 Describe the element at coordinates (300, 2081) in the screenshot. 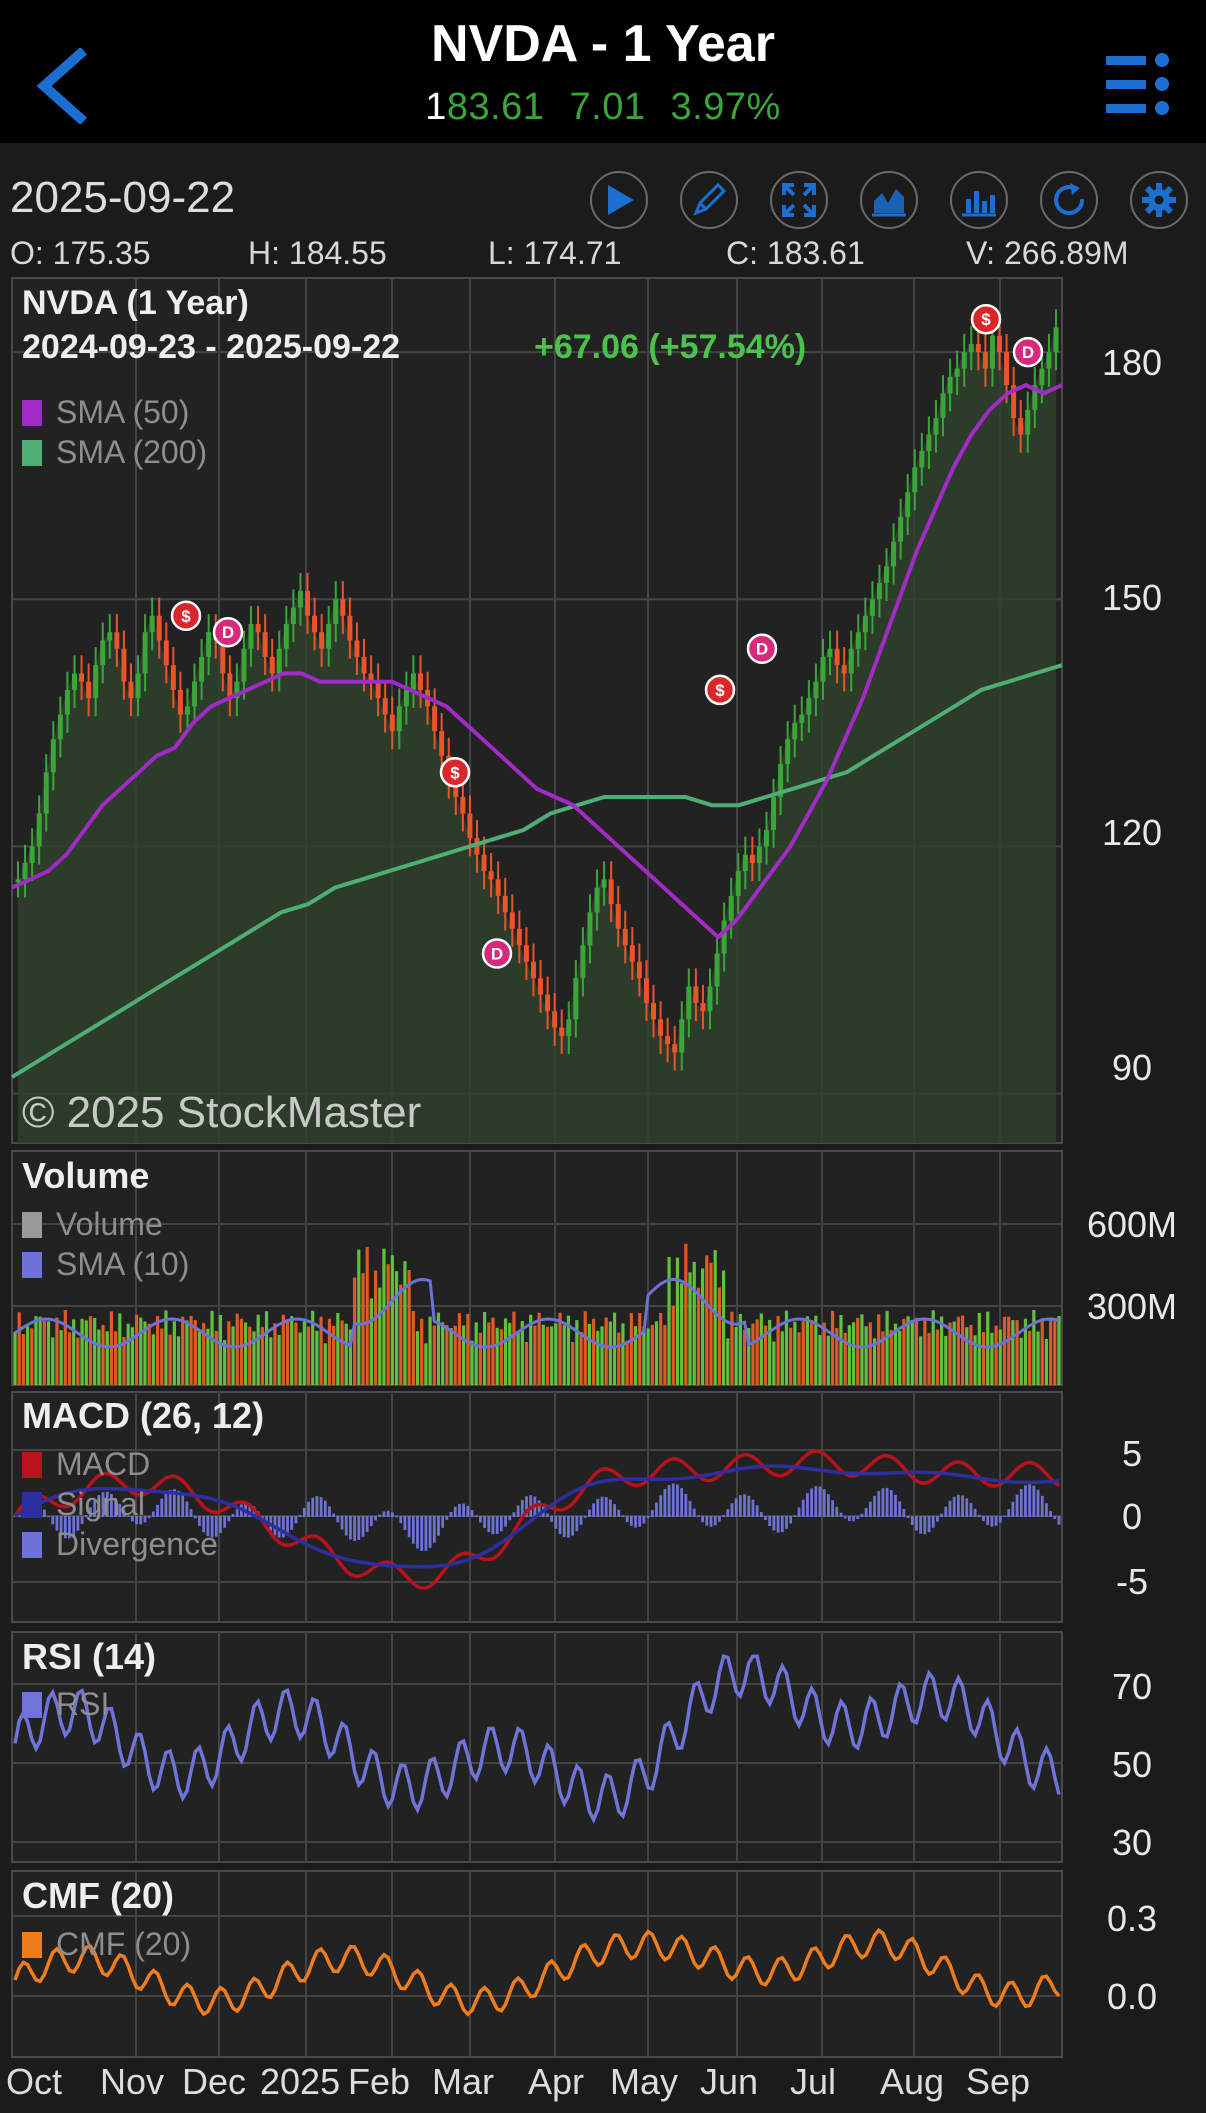

I see `x-tick: 2025` at that location.